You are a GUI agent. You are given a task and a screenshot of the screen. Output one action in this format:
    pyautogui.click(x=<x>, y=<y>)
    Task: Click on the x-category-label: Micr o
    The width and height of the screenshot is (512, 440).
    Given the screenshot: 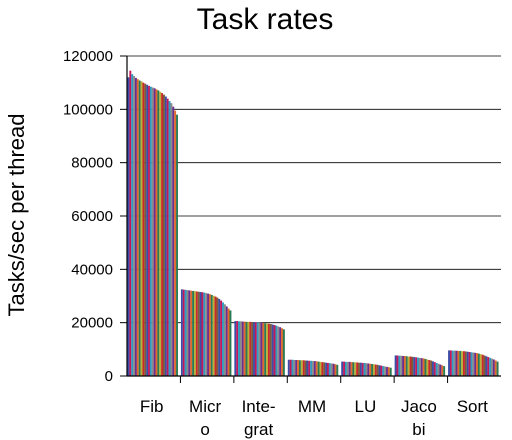 What is the action you would take?
    pyautogui.click(x=205, y=418)
    